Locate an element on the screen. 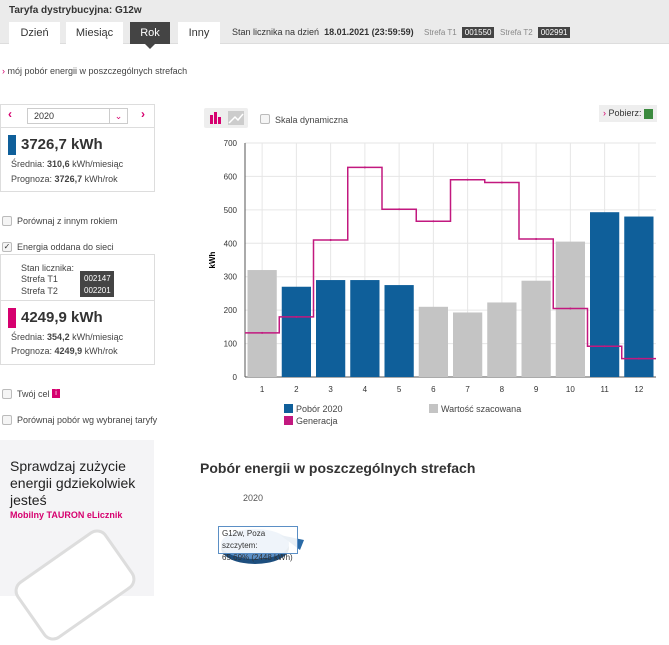  energy-returned-label: Energia oddana do sieci is located at coordinates (65, 247).